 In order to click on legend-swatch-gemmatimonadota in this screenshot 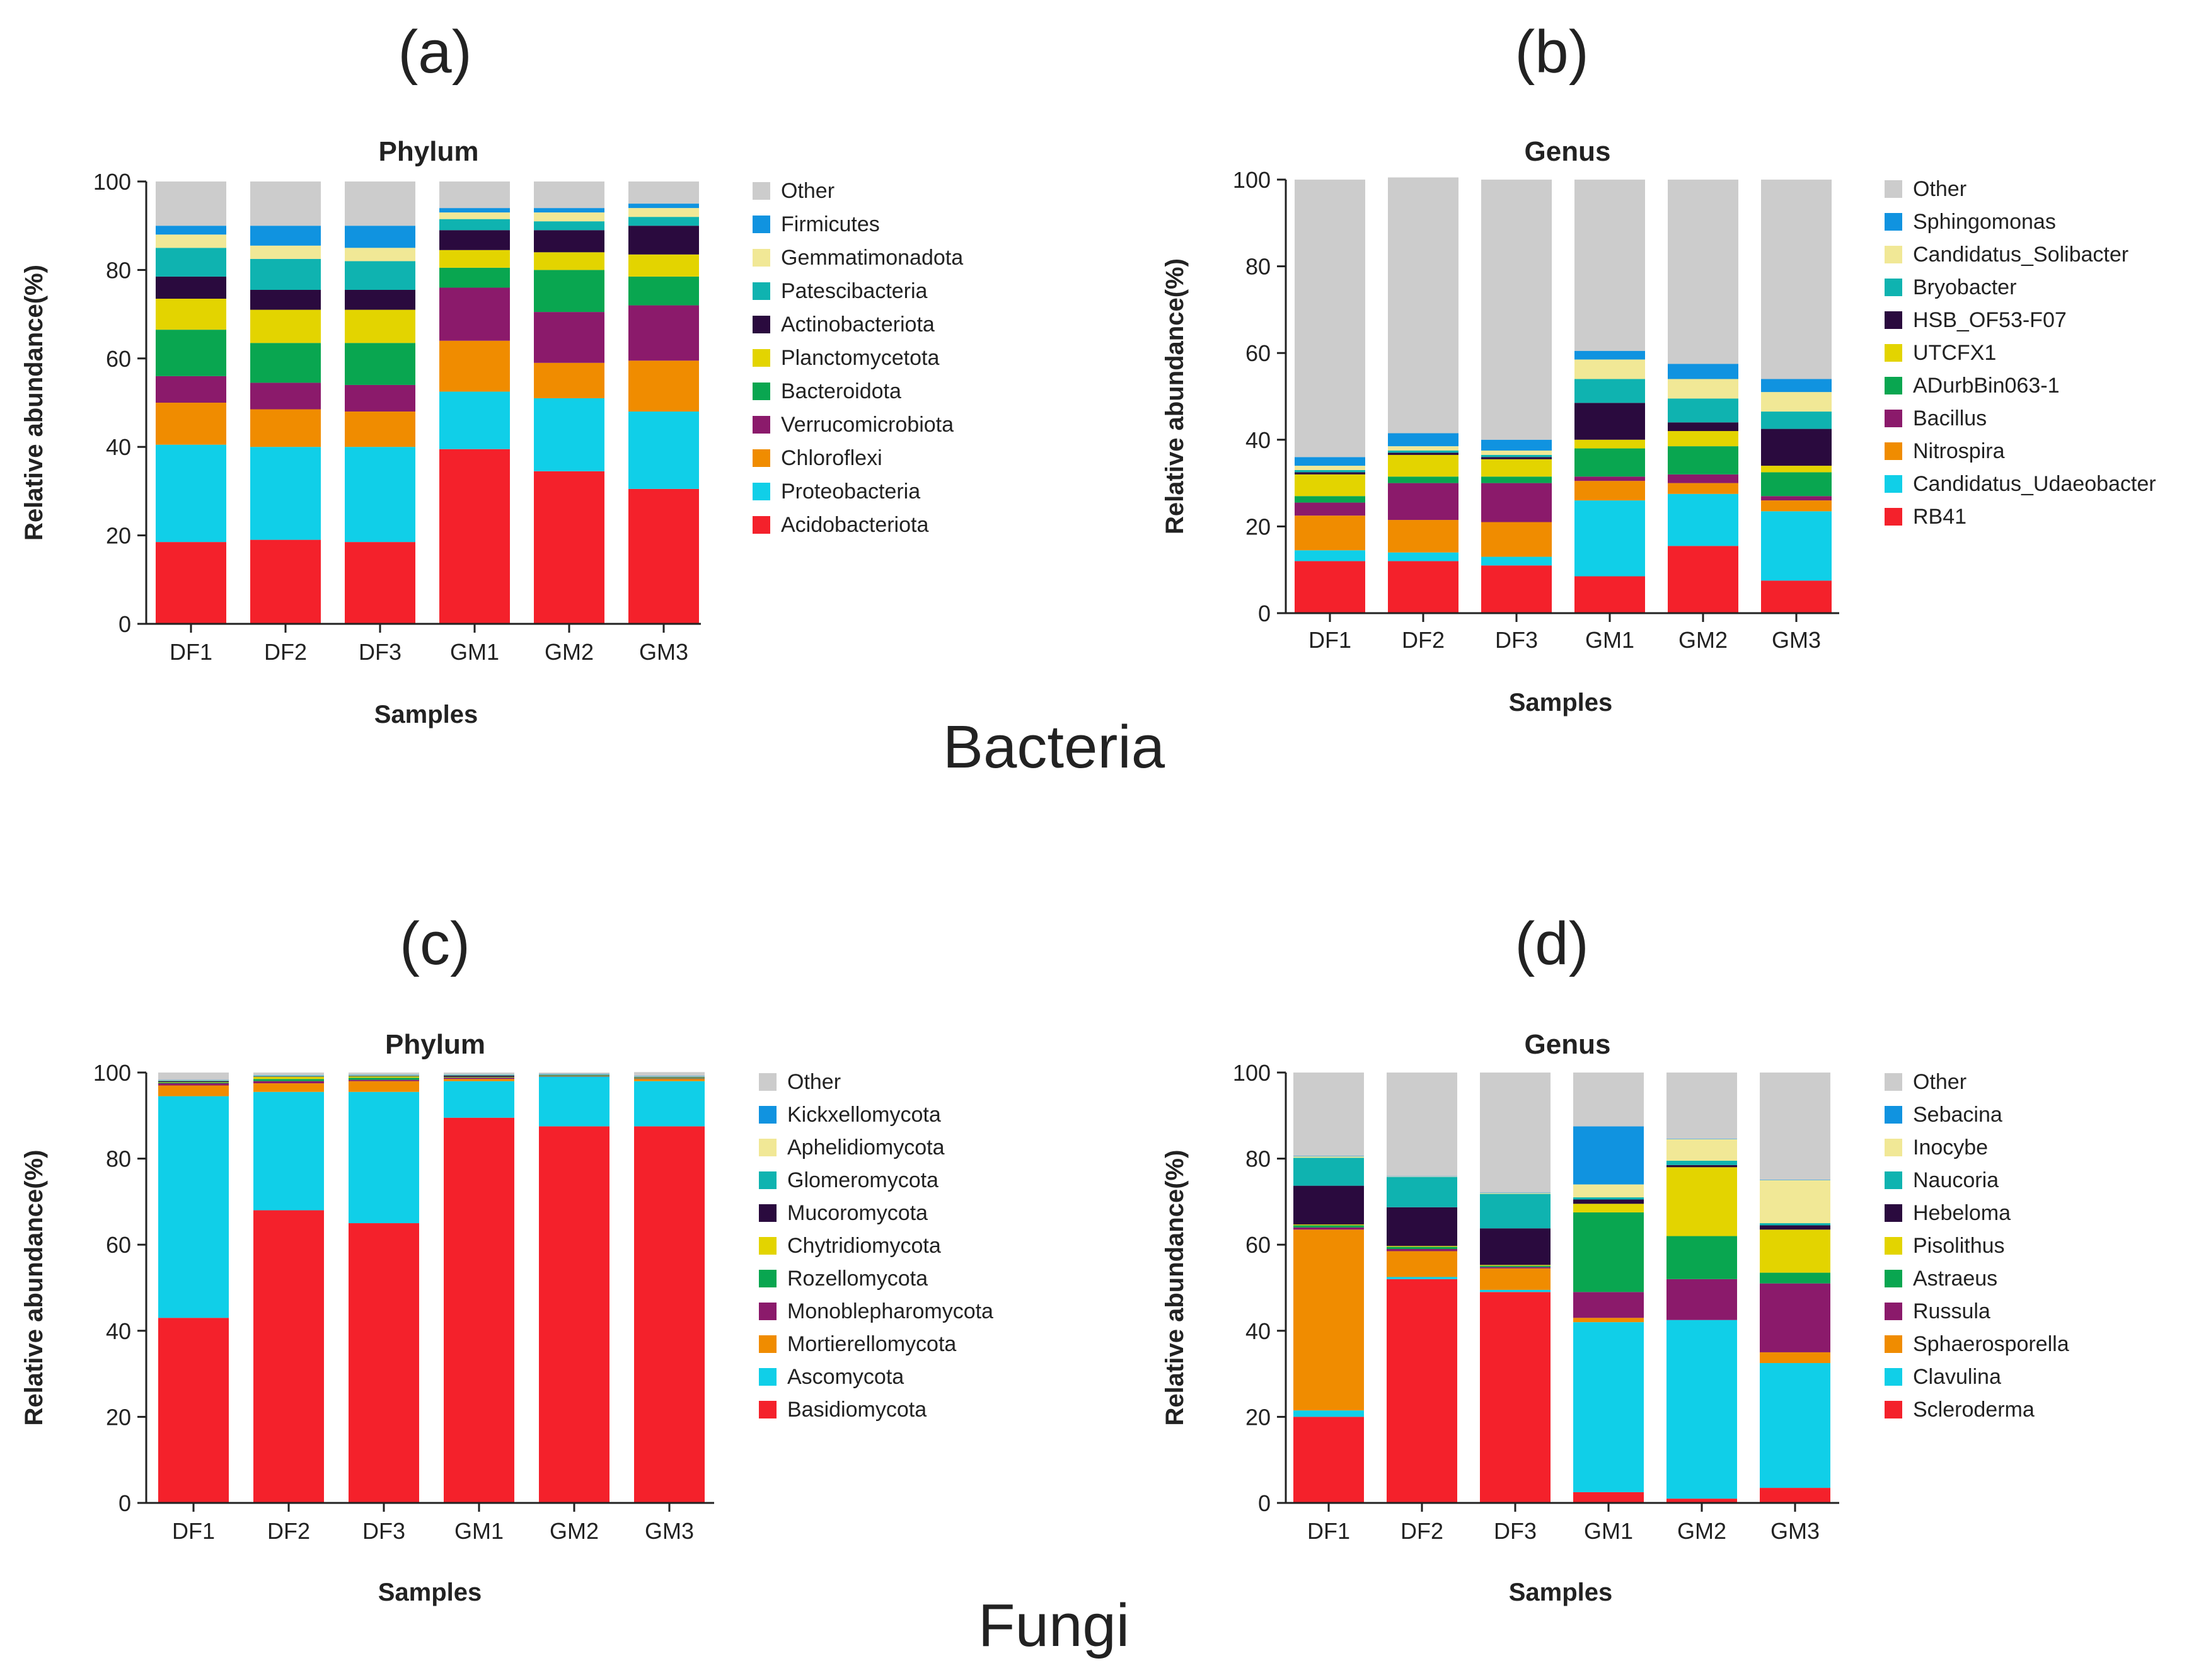, I will do `click(762, 258)`.